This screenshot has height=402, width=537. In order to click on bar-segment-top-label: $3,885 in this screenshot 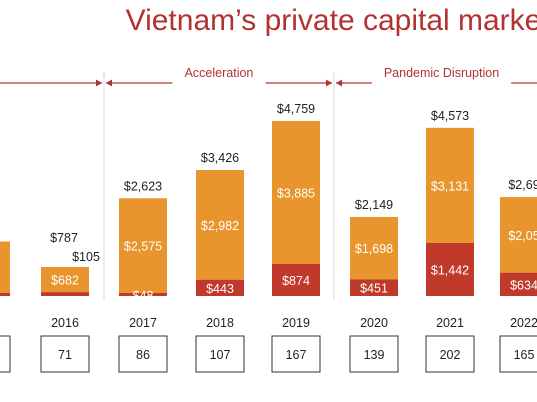, I will do `click(296, 193)`.